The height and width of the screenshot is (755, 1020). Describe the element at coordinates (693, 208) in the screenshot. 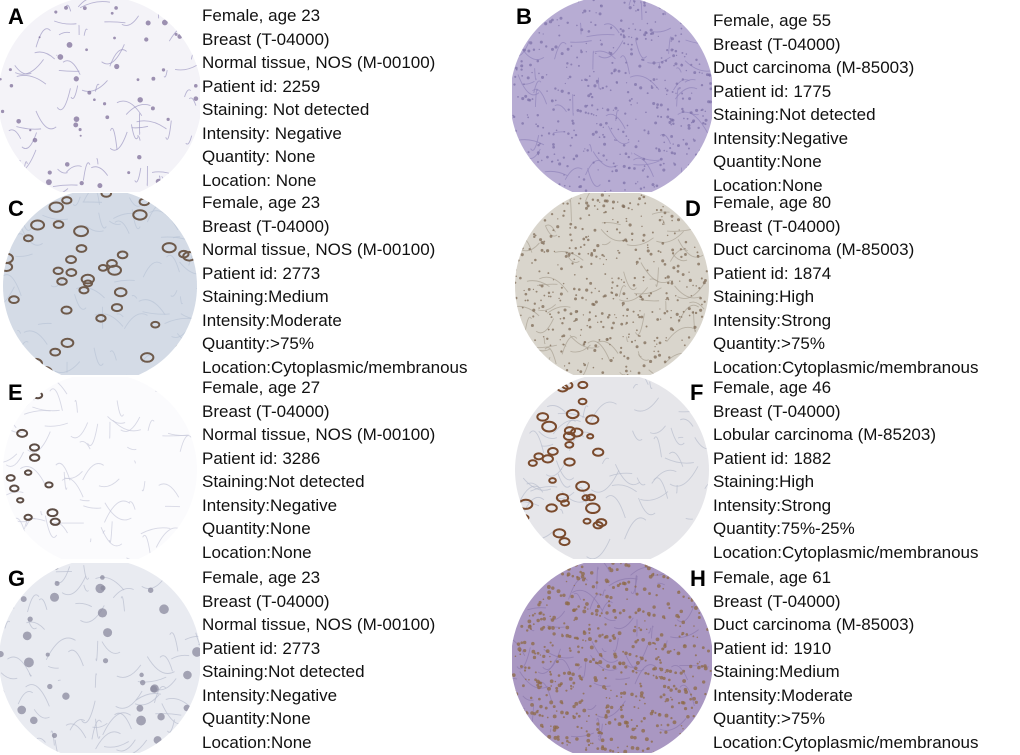

I see `panel-letter-d: D` at that location.